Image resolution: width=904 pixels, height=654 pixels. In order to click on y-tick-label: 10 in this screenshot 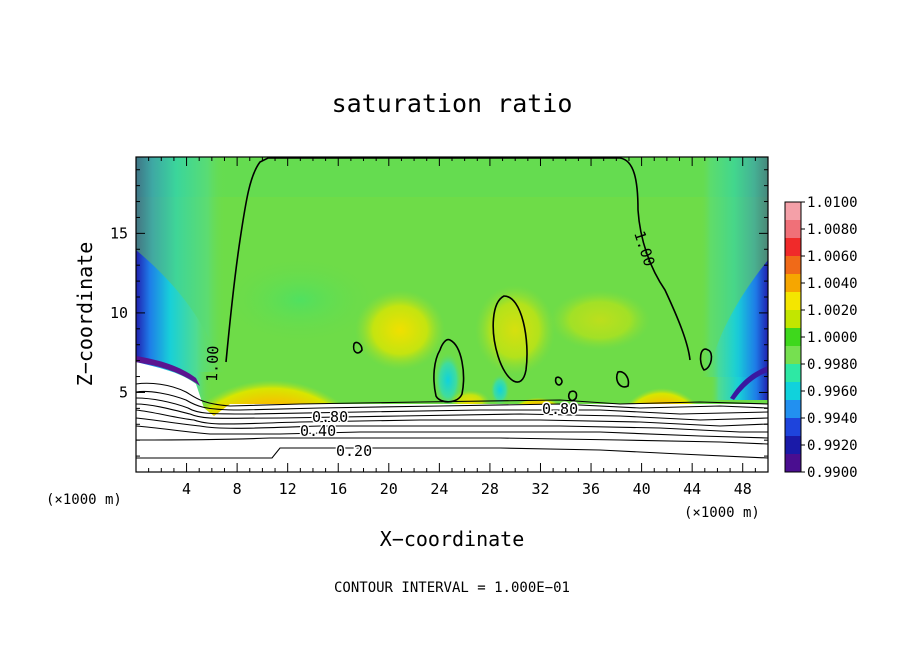, I will do `click(119, 313)`.